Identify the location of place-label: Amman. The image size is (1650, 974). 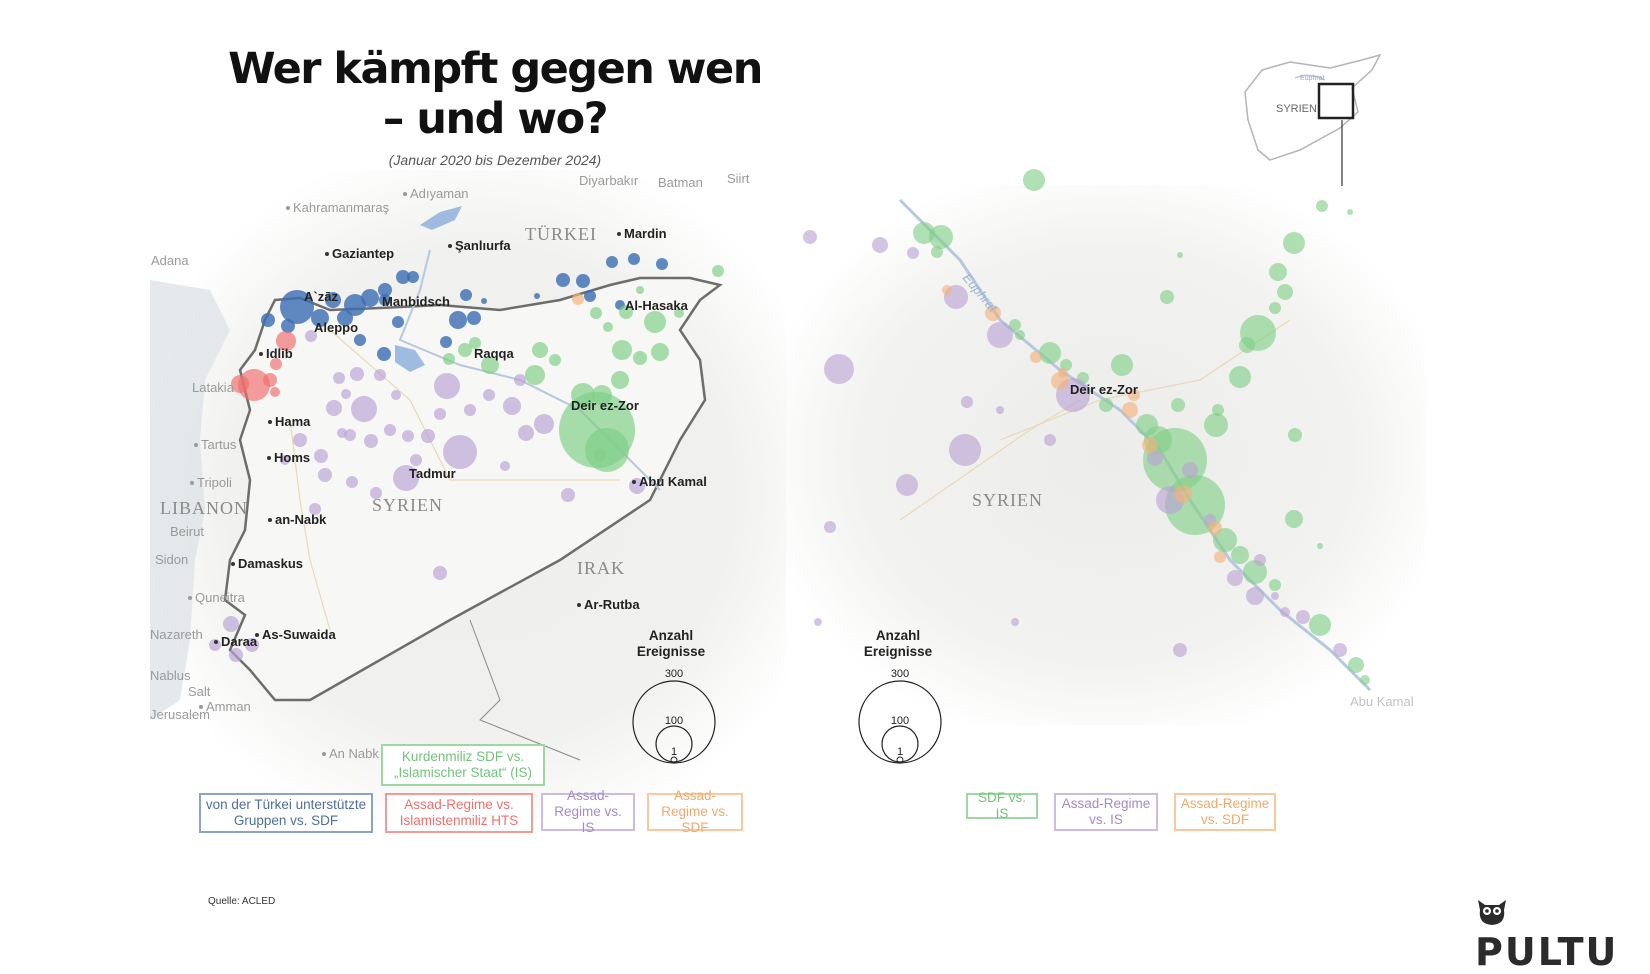
(228, 706).